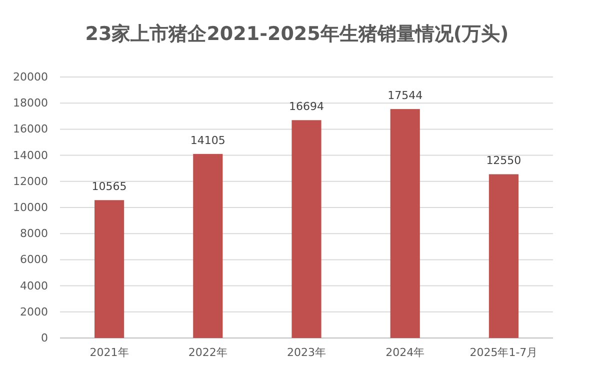 Image resolution: width=595 pixels, height=373 pixels. I want to click on data-label: 17544, so click(405, 95).